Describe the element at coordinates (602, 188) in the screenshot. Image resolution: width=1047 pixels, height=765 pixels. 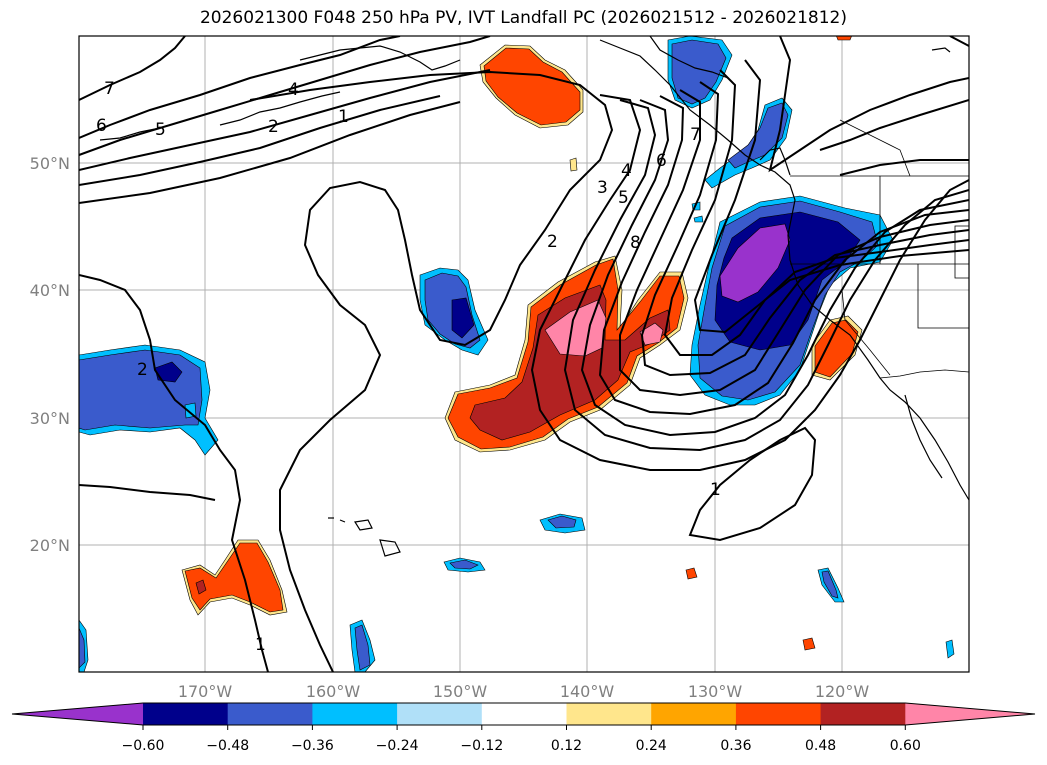
I see `contour-label: 3` at that location.